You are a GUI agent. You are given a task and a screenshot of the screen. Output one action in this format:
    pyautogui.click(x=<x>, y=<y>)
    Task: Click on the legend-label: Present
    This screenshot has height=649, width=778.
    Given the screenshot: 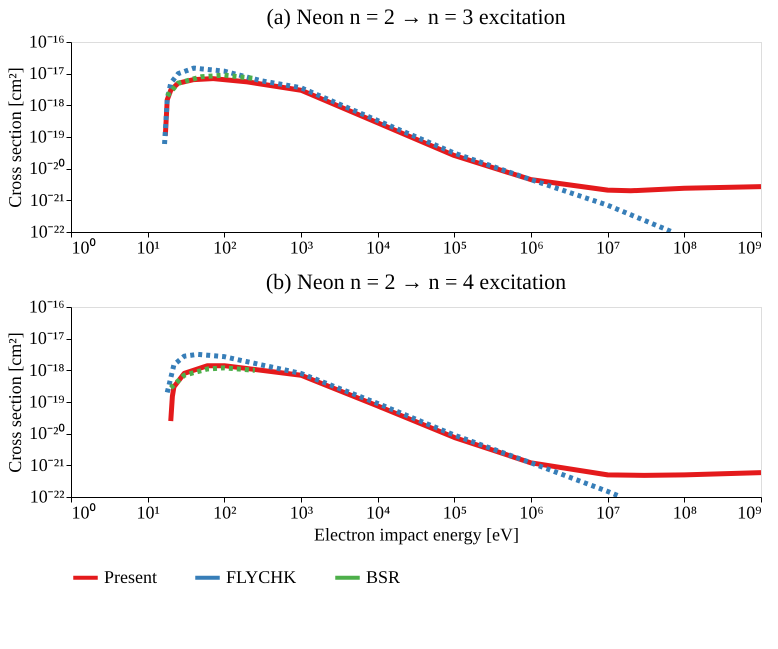 What is the action you would take?
    pyautogui.click(x=130, y=576)
    